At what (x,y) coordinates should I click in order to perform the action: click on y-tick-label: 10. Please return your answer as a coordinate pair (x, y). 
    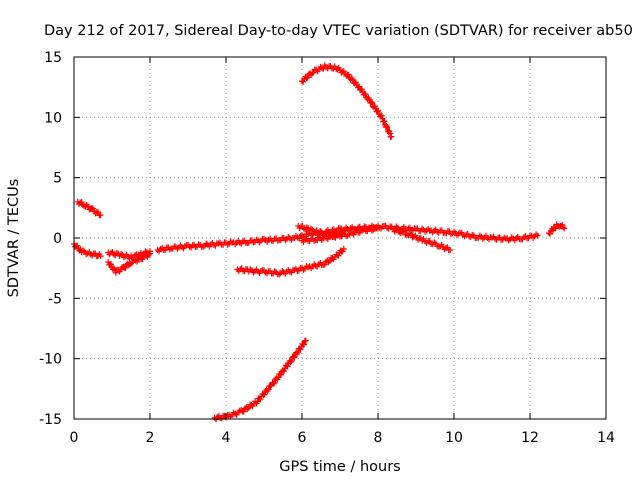
    Looking at the image, I should click on (53, 118).